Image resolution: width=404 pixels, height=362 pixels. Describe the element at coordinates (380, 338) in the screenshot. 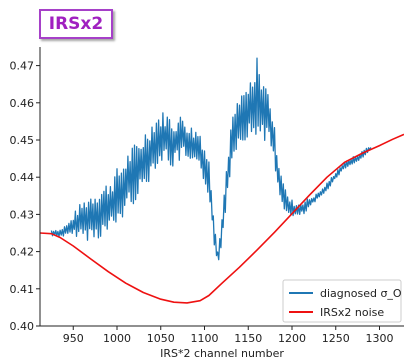

I see `x-tick-label: 1300` at that location.